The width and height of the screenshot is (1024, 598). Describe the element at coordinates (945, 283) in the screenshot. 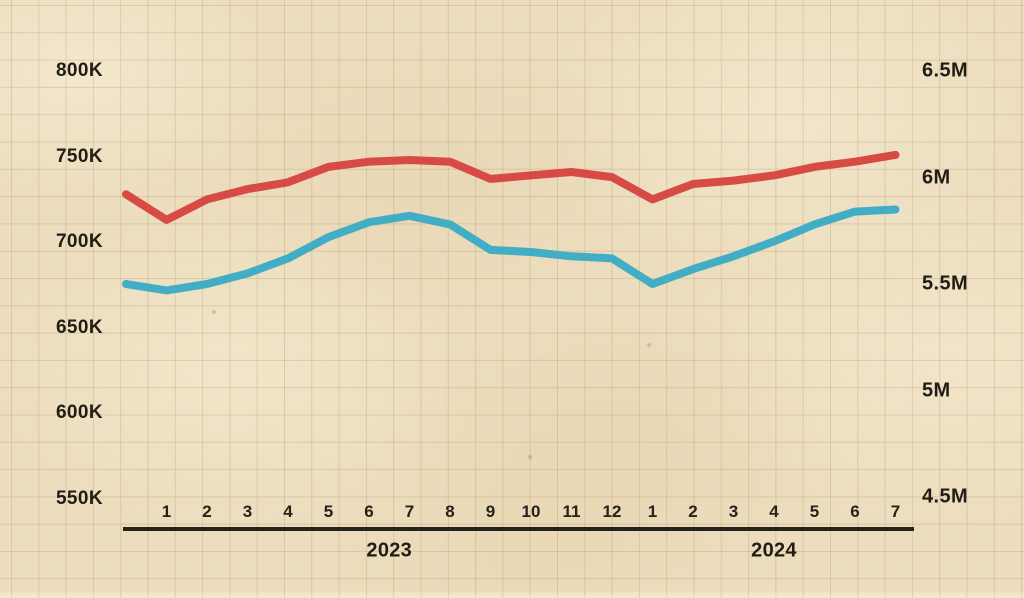

I see `y-axis-right-tick-label: 5.5M` at that location.